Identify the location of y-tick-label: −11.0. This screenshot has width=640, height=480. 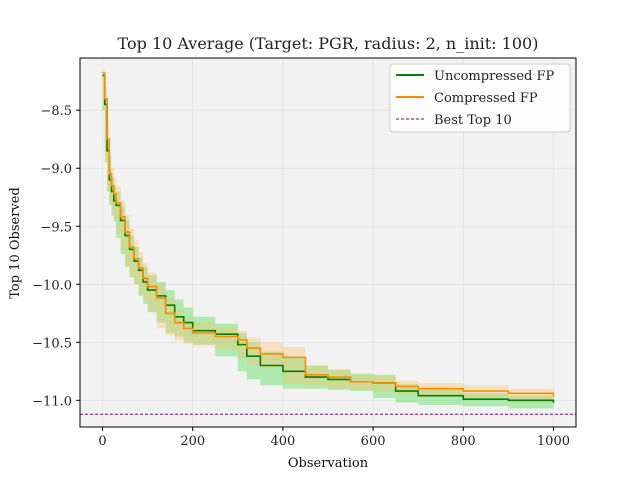
(52, 401).